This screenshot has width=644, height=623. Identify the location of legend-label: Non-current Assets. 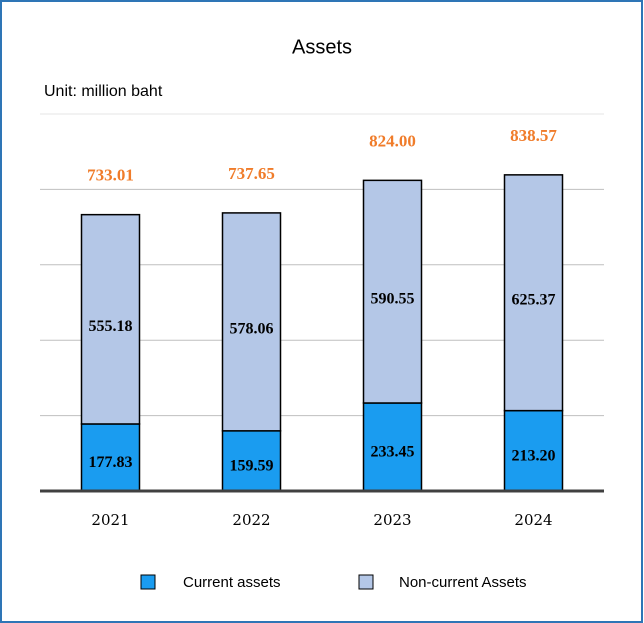
(463, 582).